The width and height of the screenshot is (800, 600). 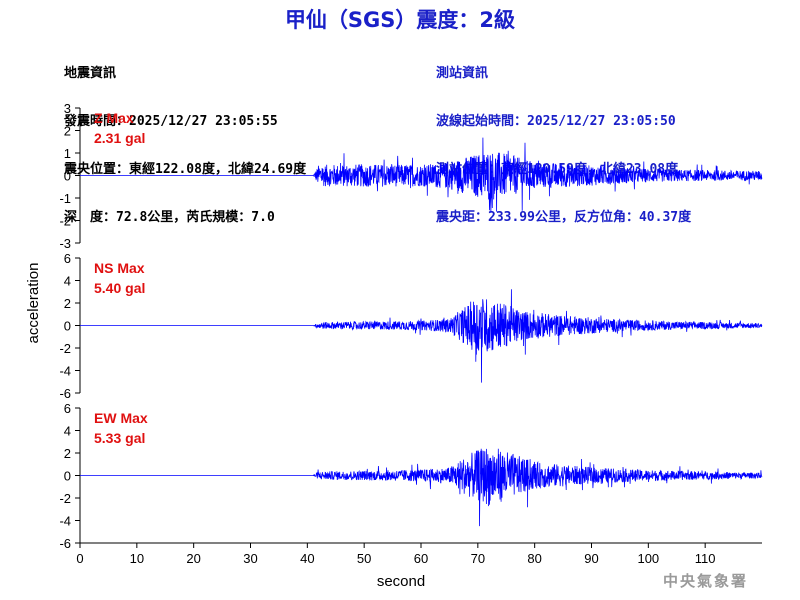 I want to click on z-y-tick-label: 0, so click(x=67, y=176).